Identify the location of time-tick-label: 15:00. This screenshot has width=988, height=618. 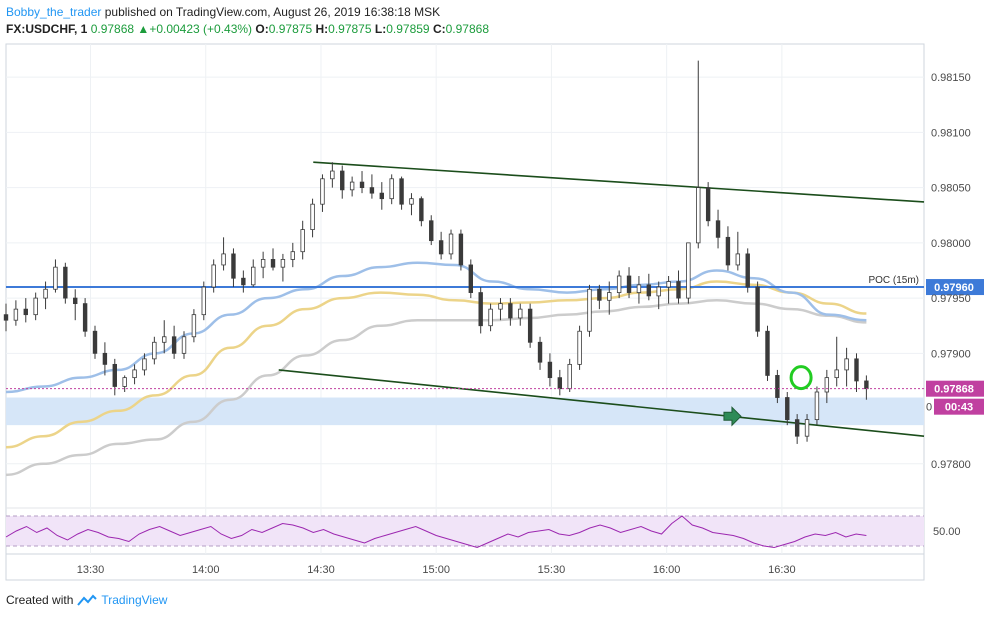
(436, 570).